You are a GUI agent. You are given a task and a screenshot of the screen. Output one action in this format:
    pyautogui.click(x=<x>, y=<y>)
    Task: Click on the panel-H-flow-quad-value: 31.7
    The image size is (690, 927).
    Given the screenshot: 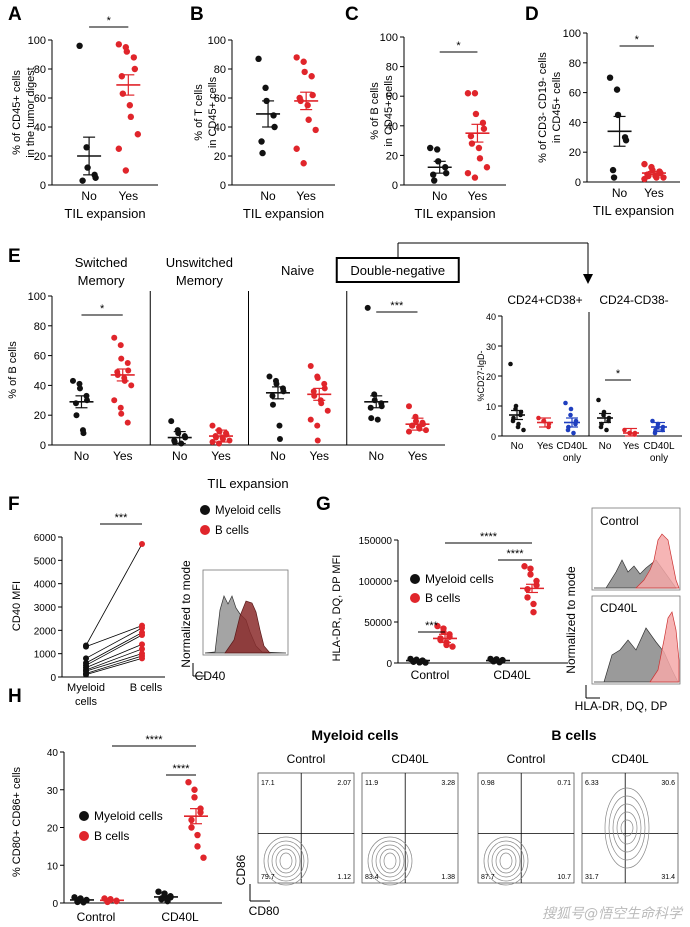 What is the action you would take?
    pyautogui.click(x=592, y=877)
    